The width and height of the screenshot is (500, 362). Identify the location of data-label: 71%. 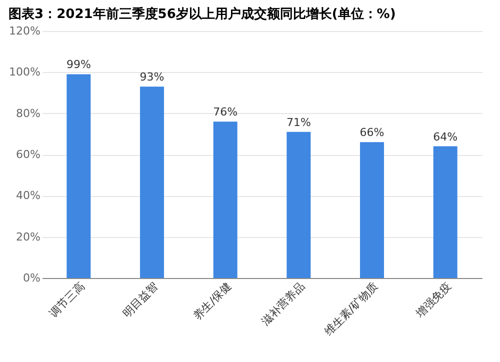
(298, 122).